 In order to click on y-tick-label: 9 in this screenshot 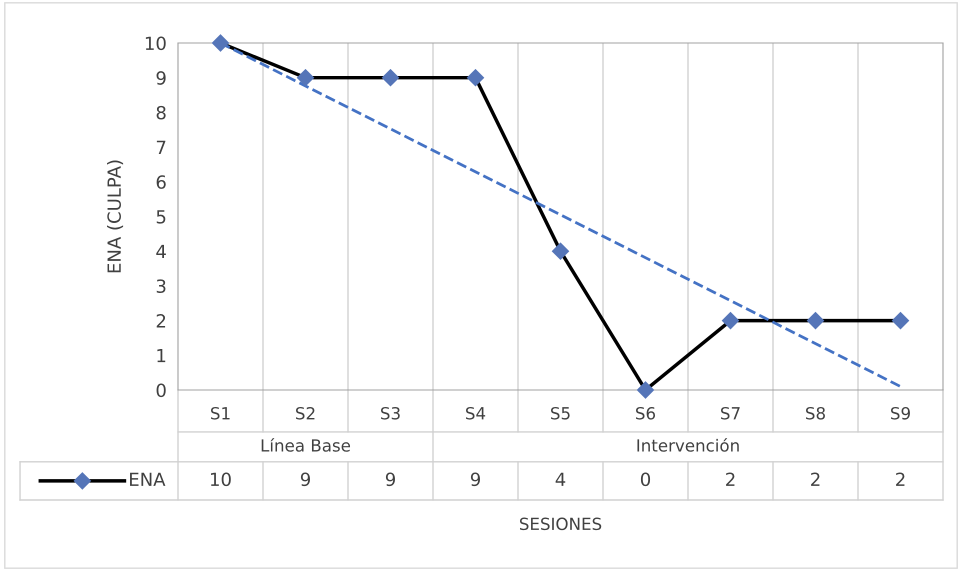, I will do `click(161, 78)`.